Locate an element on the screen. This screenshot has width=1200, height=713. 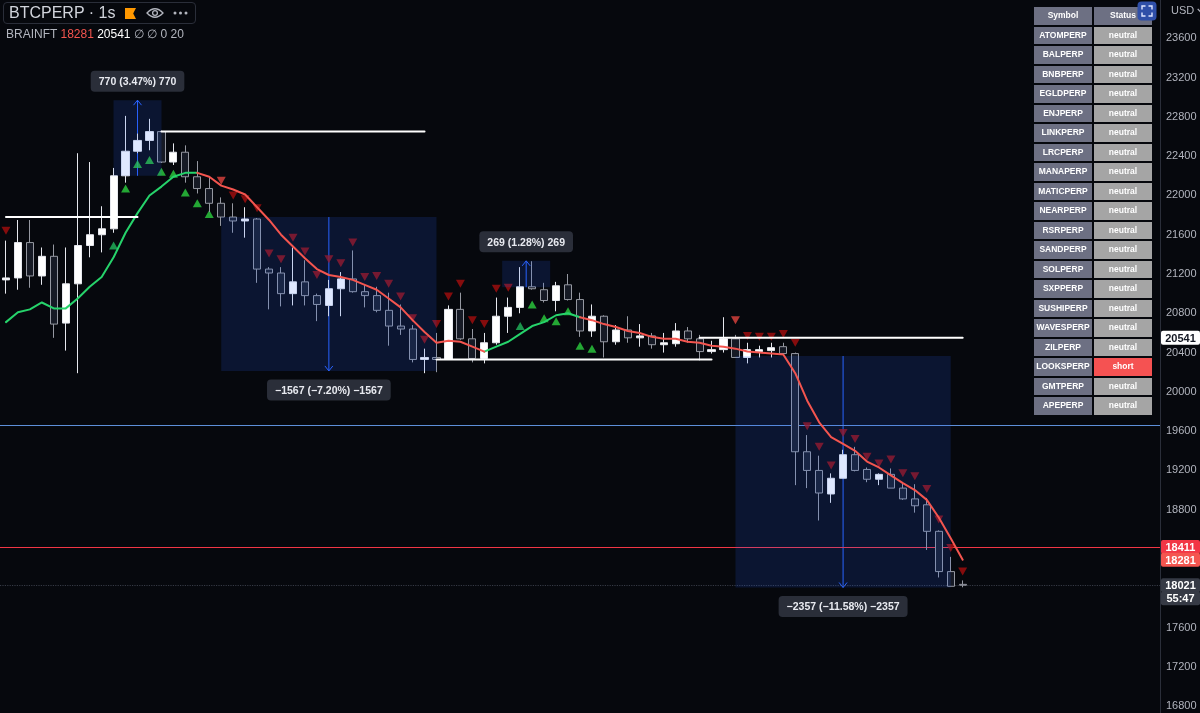
text: SANDPERP is located at coordinates (1063, 249).